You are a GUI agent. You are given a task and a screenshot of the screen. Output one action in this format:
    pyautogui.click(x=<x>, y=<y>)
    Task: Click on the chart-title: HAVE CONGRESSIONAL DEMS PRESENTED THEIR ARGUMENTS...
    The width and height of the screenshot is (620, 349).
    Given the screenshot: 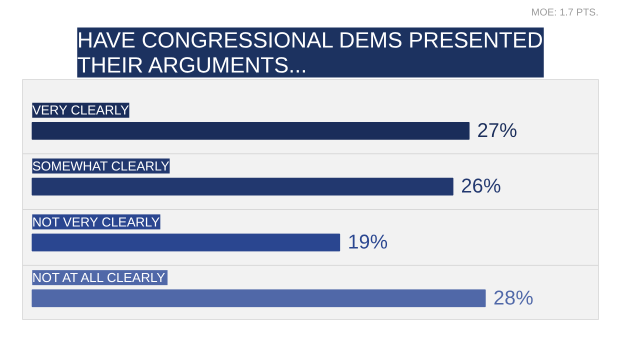 What is the action you would take?
    pyautogui.click(x=310, y=53)
    